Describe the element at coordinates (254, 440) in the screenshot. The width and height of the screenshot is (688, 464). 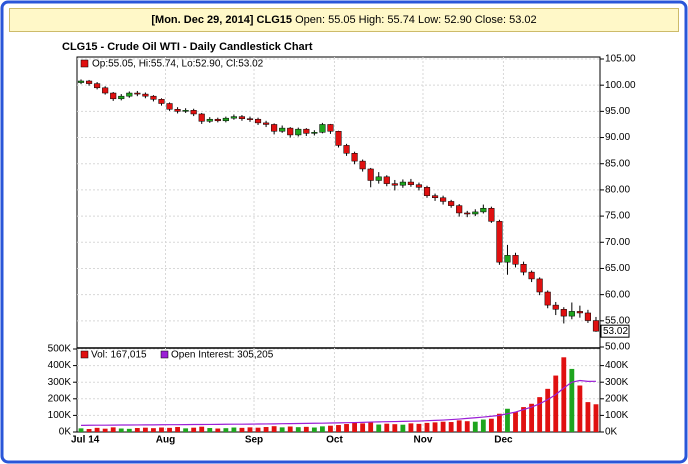
I see `x-tick-label: Sep` at that location.